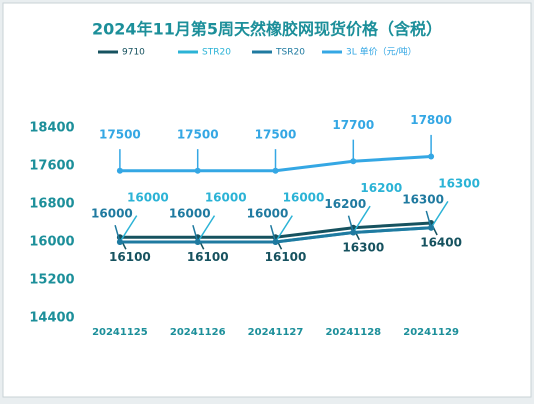 The image size is (534, 404). I want to click on x-tick-label: 20241127, so click(276, 332).